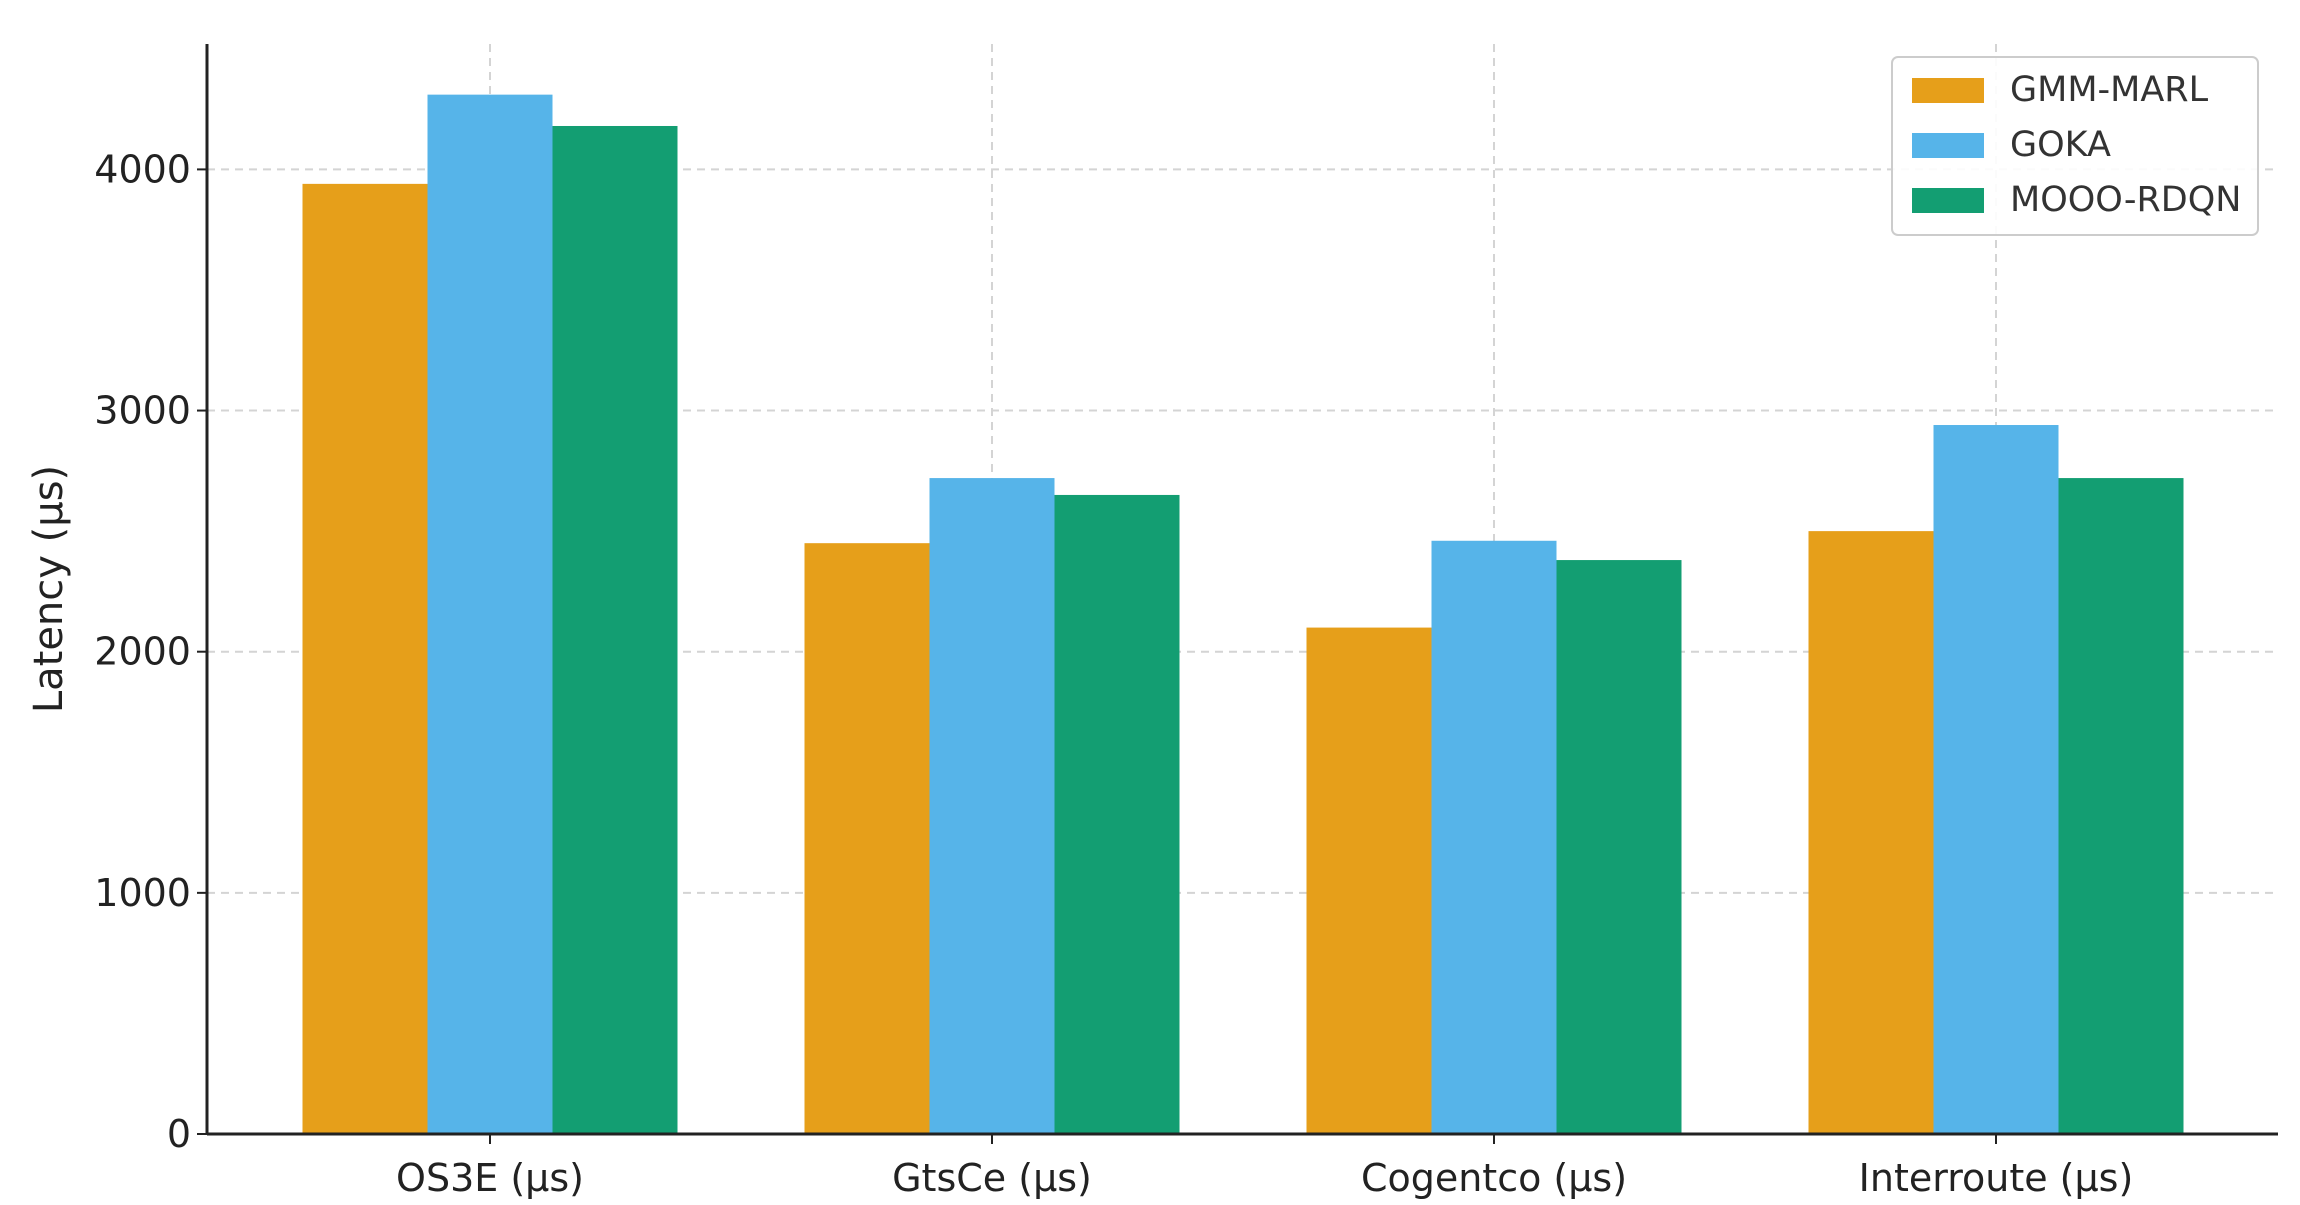  I want to click on y-tick-label: 2000, so click(142, 652).